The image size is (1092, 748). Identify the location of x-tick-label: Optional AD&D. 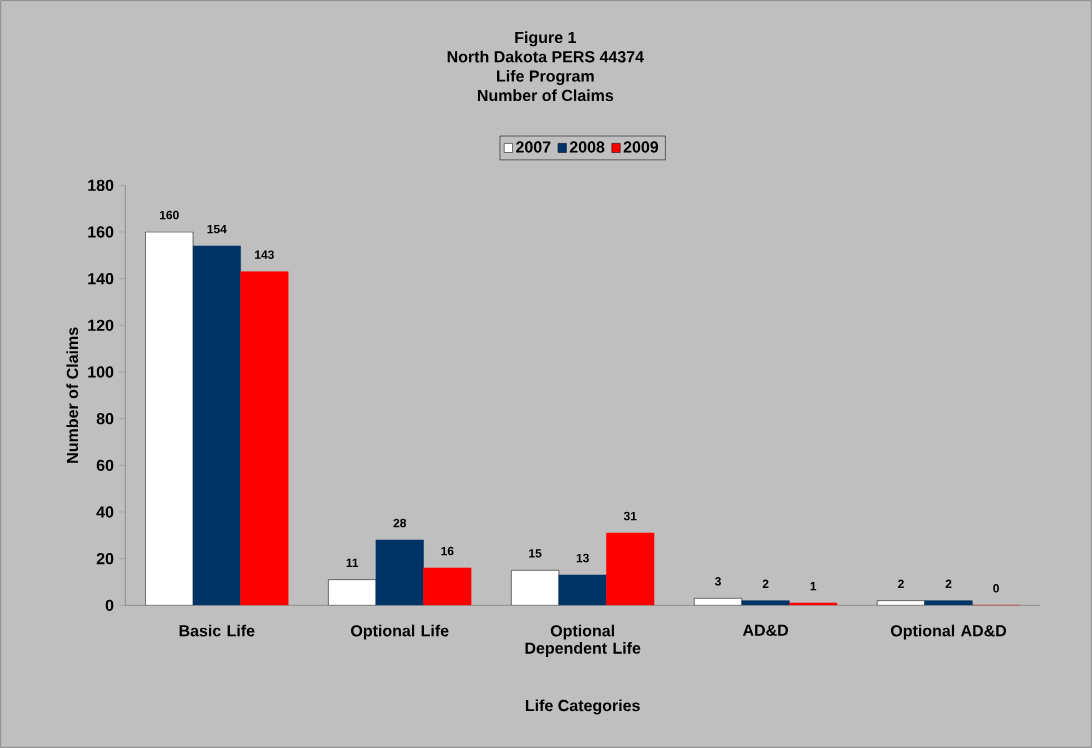
(948, 632).